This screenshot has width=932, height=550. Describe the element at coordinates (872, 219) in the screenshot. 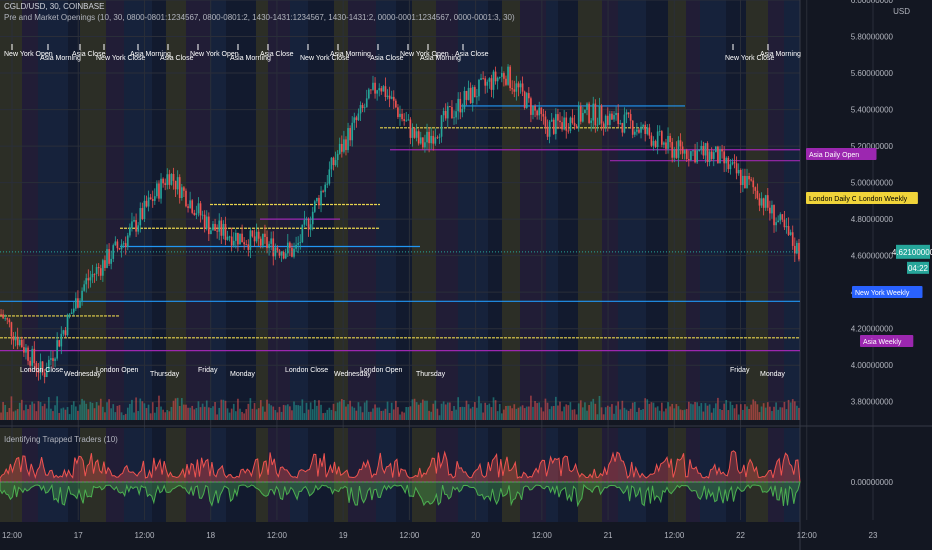

I see `price-tick-label: 4.80000000` at that location.